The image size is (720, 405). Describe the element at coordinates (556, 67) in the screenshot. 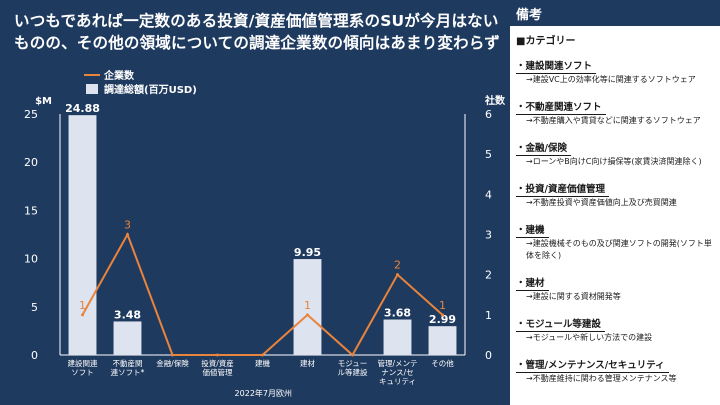

I see `category-name: ・建設関連ソフト` at that location.